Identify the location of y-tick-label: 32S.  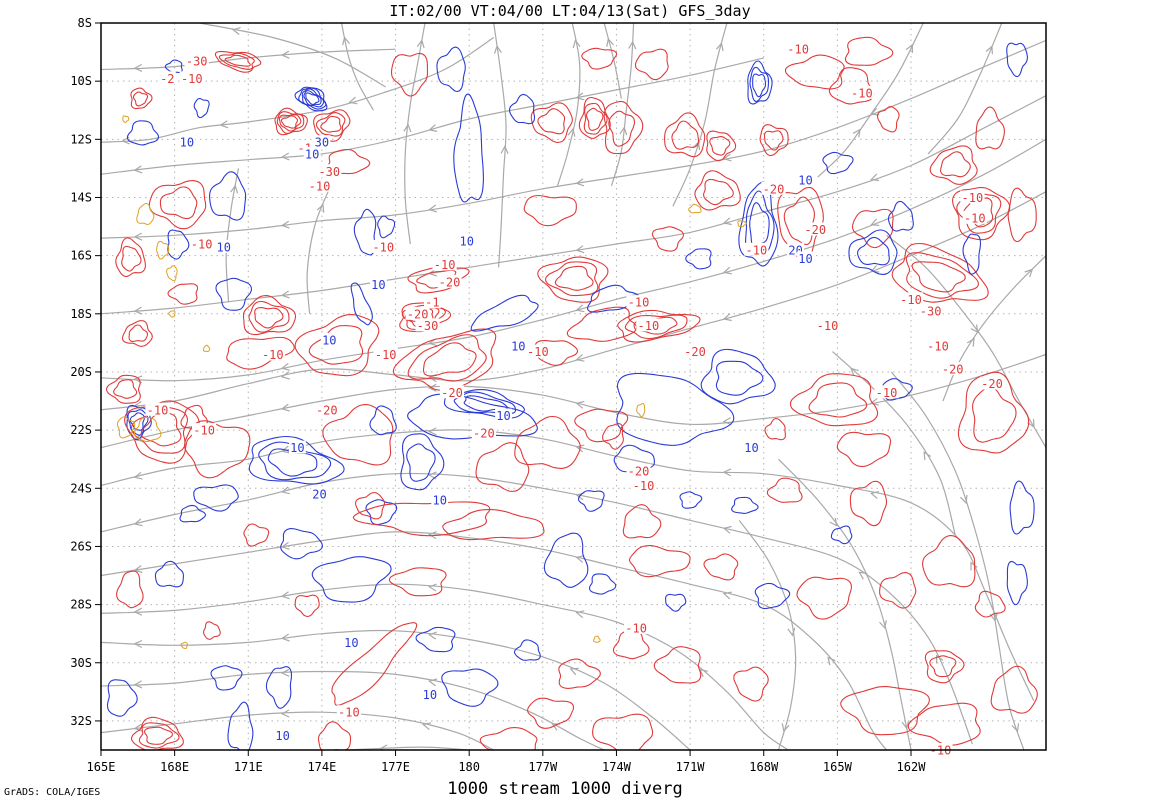
(81, 721).